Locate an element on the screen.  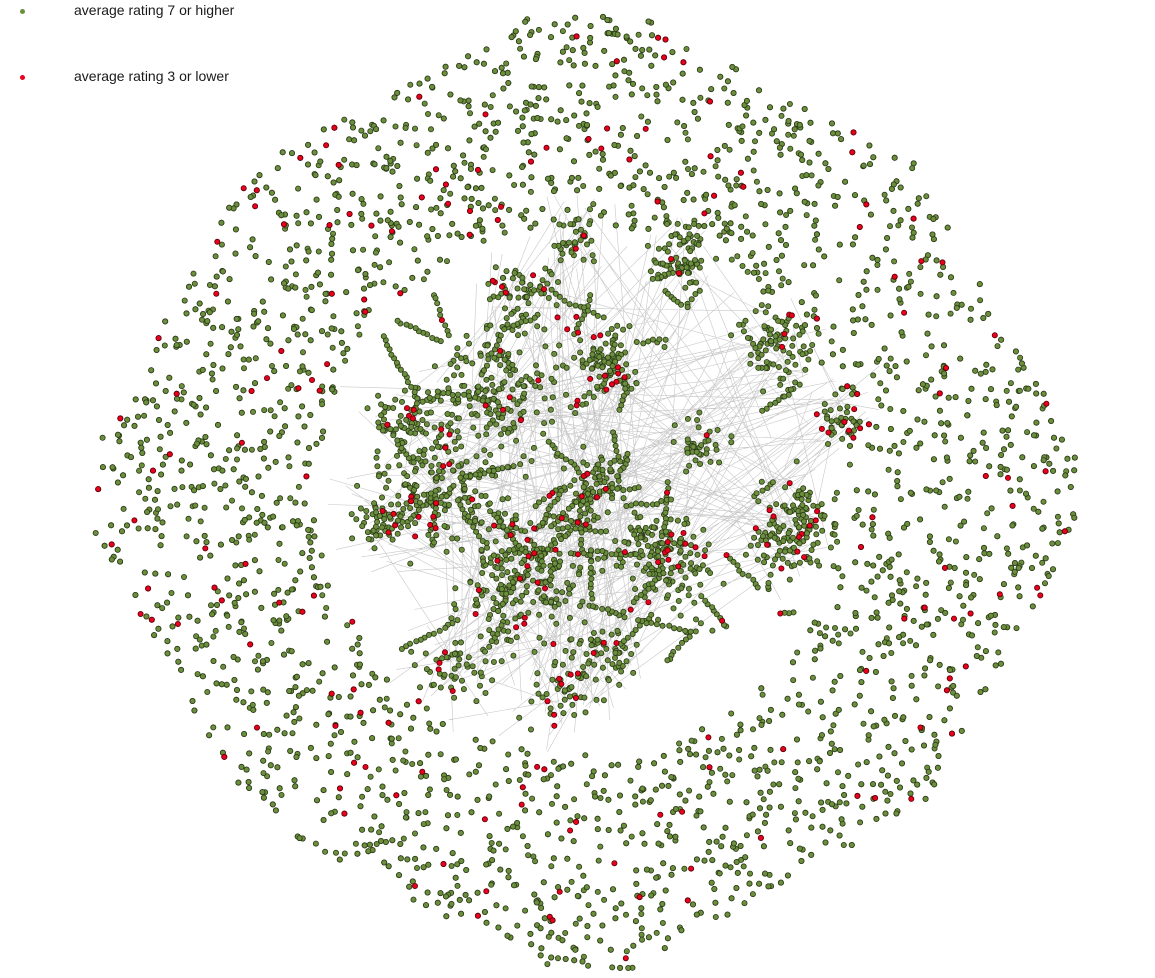
legend-item-high-rating: average rating 7 or higher is located at coordinates (150, 12).